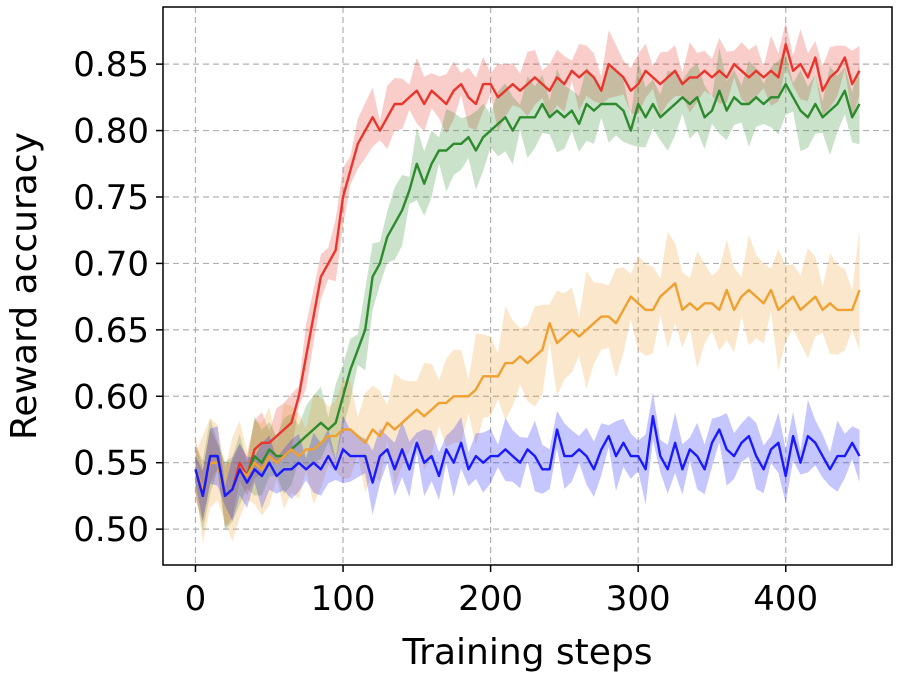 This screenshot has width=918, height=678. What do you see at coordinates (638, 599) in the screenshot?
I see `x-tick-label: 300` at bounding box center [638, 599].